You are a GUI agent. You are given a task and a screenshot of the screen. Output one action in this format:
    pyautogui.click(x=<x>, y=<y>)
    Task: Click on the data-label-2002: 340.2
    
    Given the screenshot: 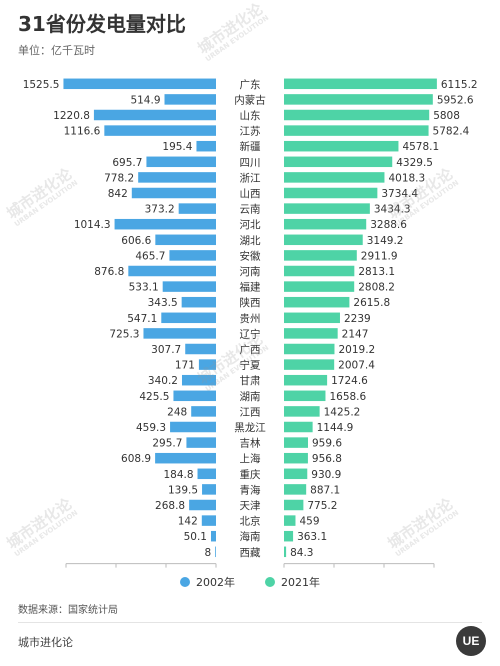 What is the action you would take?
    pyautogui.click(x=163, y=381)
    